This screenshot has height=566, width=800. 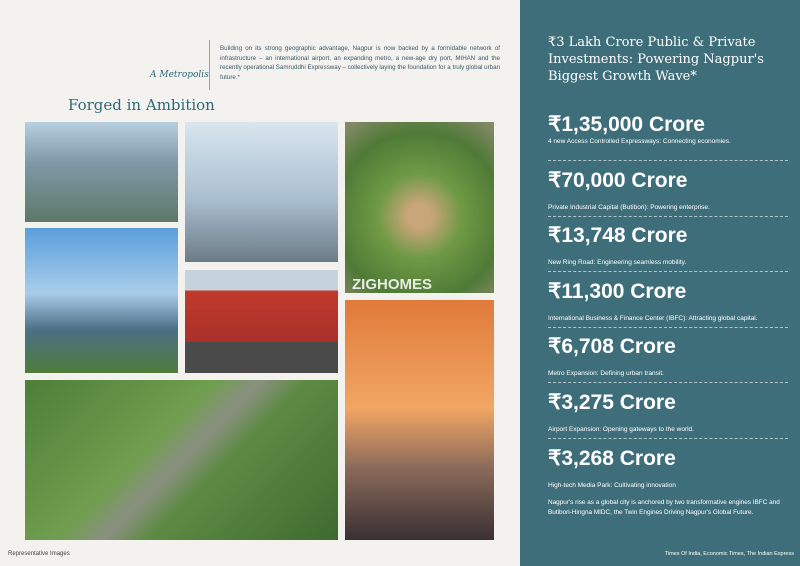 What do you see at coordinates (261, 321) in the screenshot?
I see `warehouse-photo` at bounding box center [261, 321].